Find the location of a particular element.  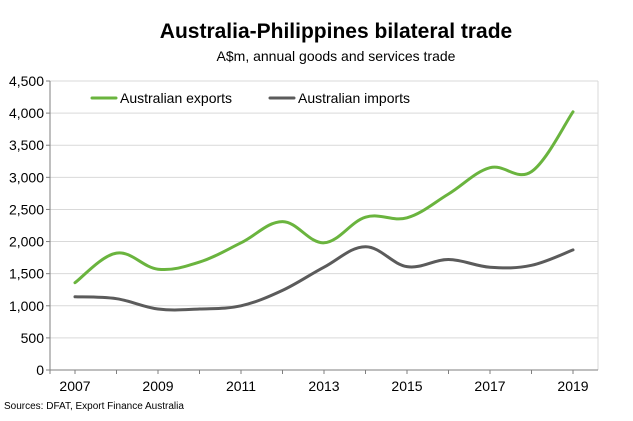

x-tick-label: 2011 is located at coordinates (241, 386).